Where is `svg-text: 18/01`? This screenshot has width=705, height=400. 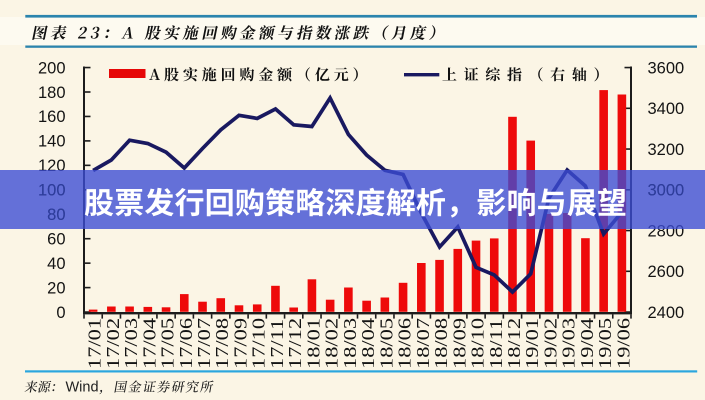 svg-text: 18/01 is located at coordinates (314, 343).